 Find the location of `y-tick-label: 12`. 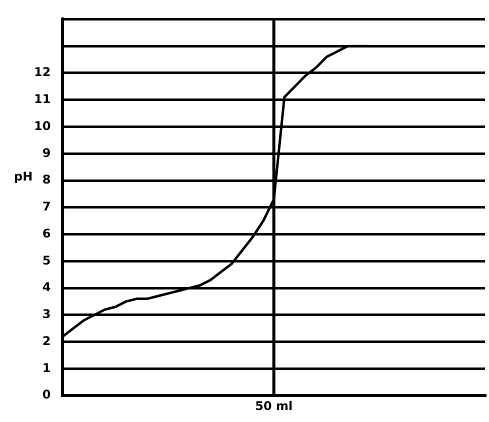

y-tick-label: 12 is located at coordinates (42, 72).